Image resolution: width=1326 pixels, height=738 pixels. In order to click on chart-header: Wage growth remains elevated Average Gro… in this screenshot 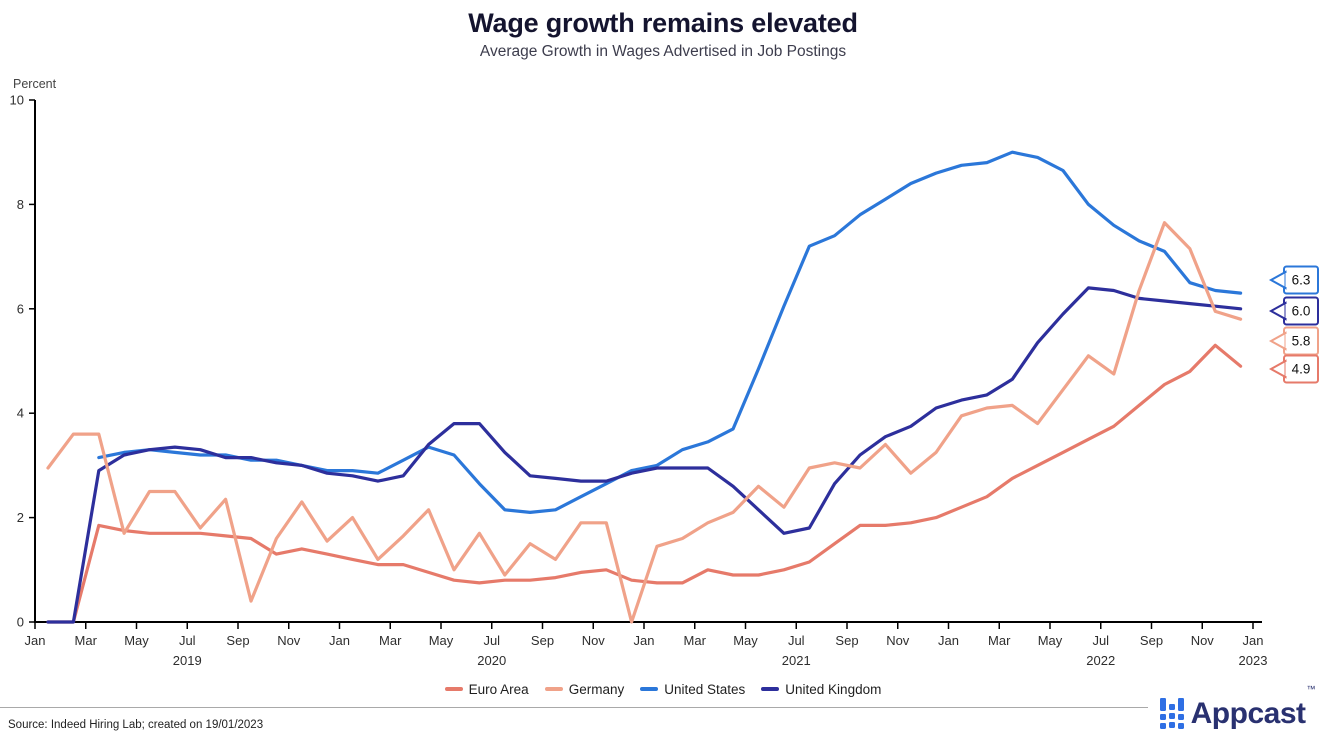, I will do `click(663, 37)`.